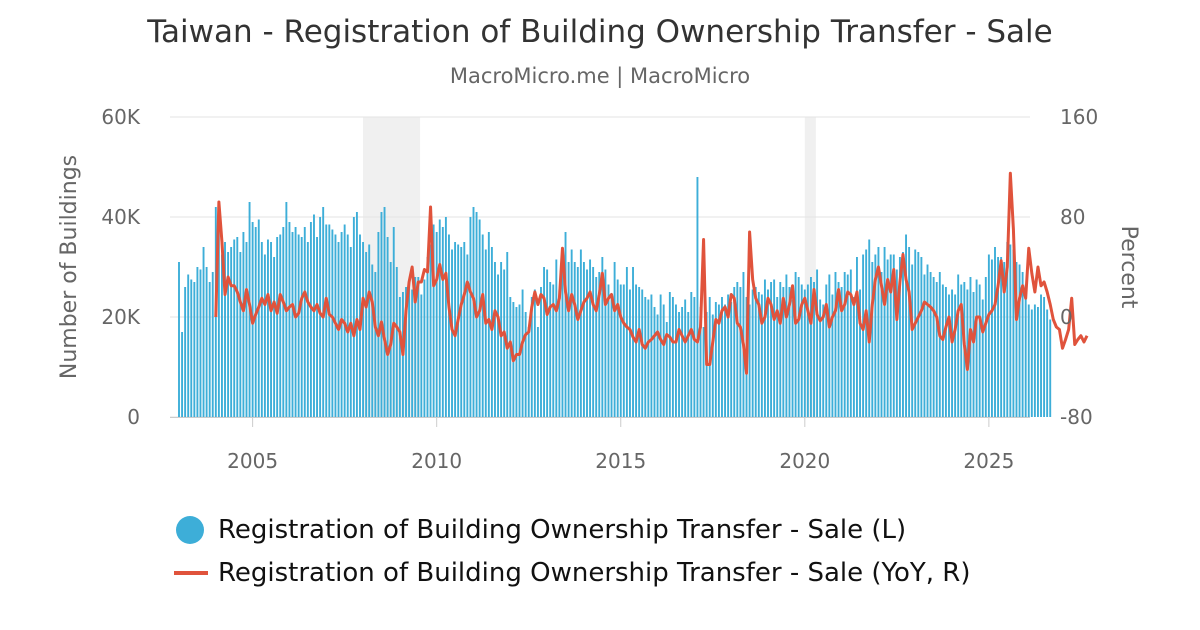 This screenshot has height=630, width=1200. Describe the element at coordinates (620, 461) in the screenshot. I see `x-tick-label: 2015` at that location.